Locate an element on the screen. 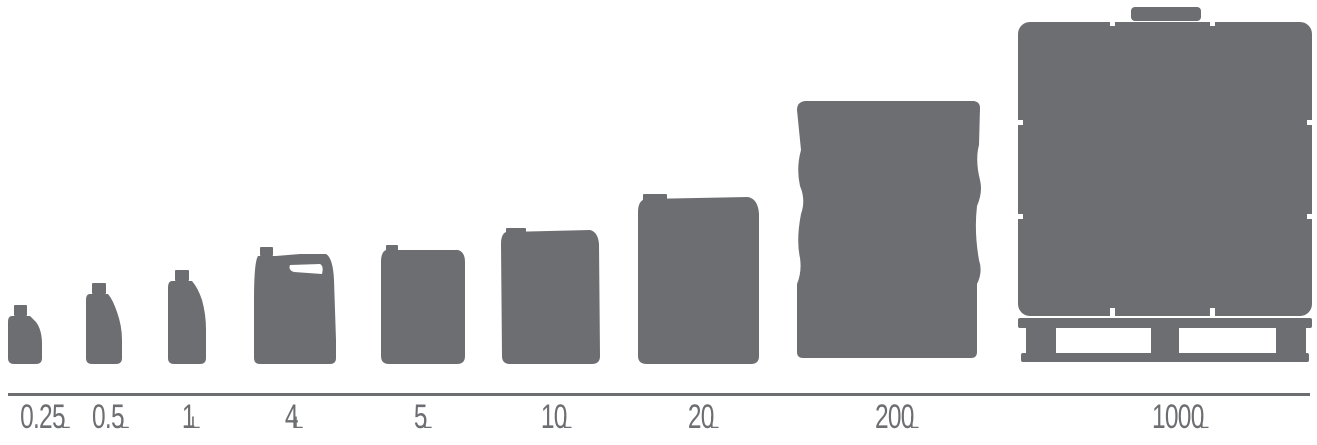 The height and width of the screenshot is (445, 1317). label-0-25l: 0.25L is located at coordinates (36, 420).